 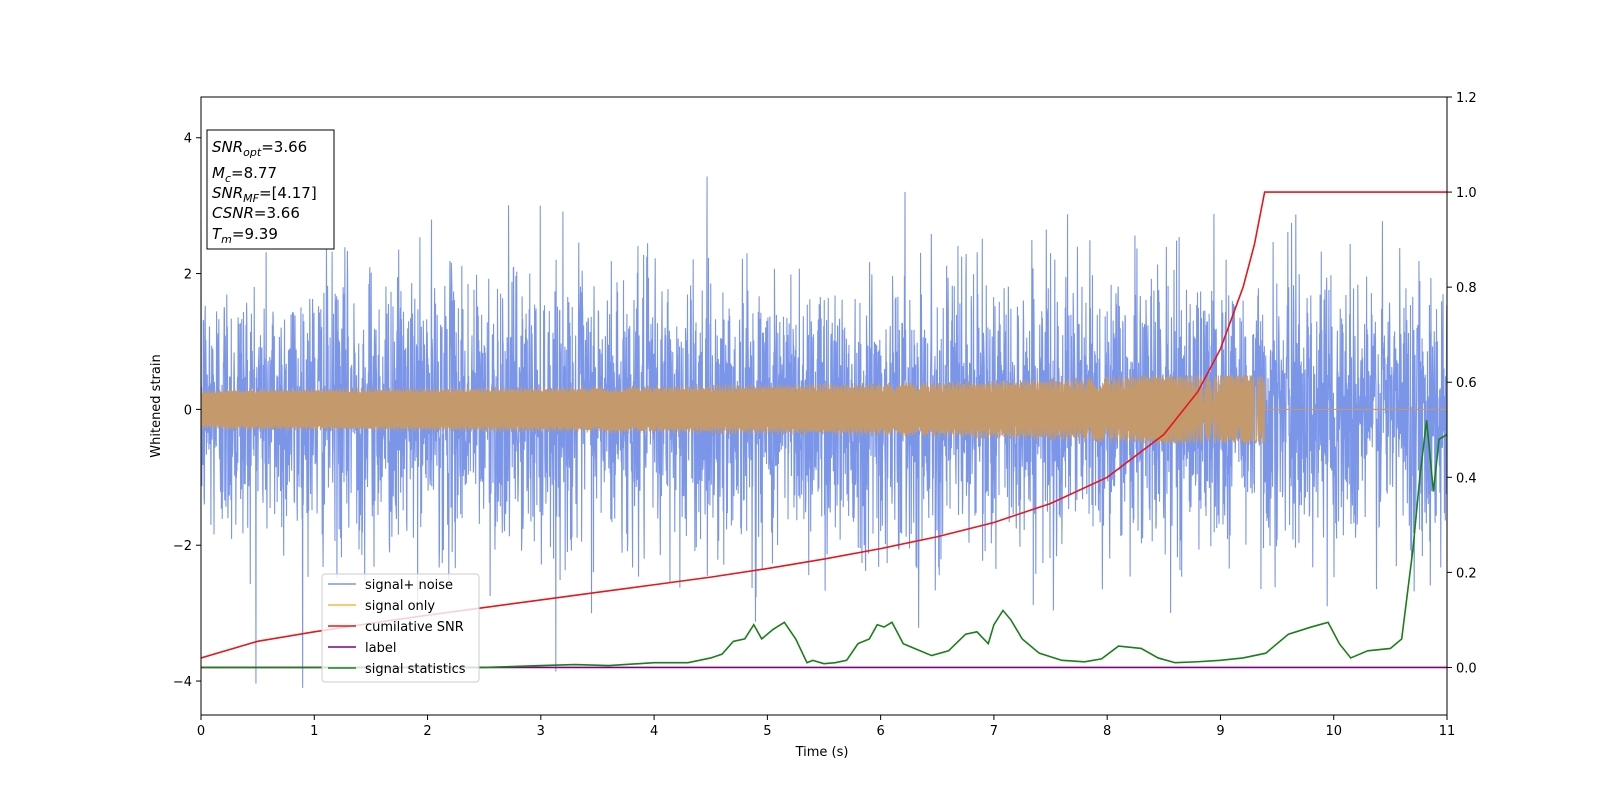 What do you see at coordinates (654, 731) in the screenshot?
I see `x-tick-label: 4` at bounding box center [654, 731].